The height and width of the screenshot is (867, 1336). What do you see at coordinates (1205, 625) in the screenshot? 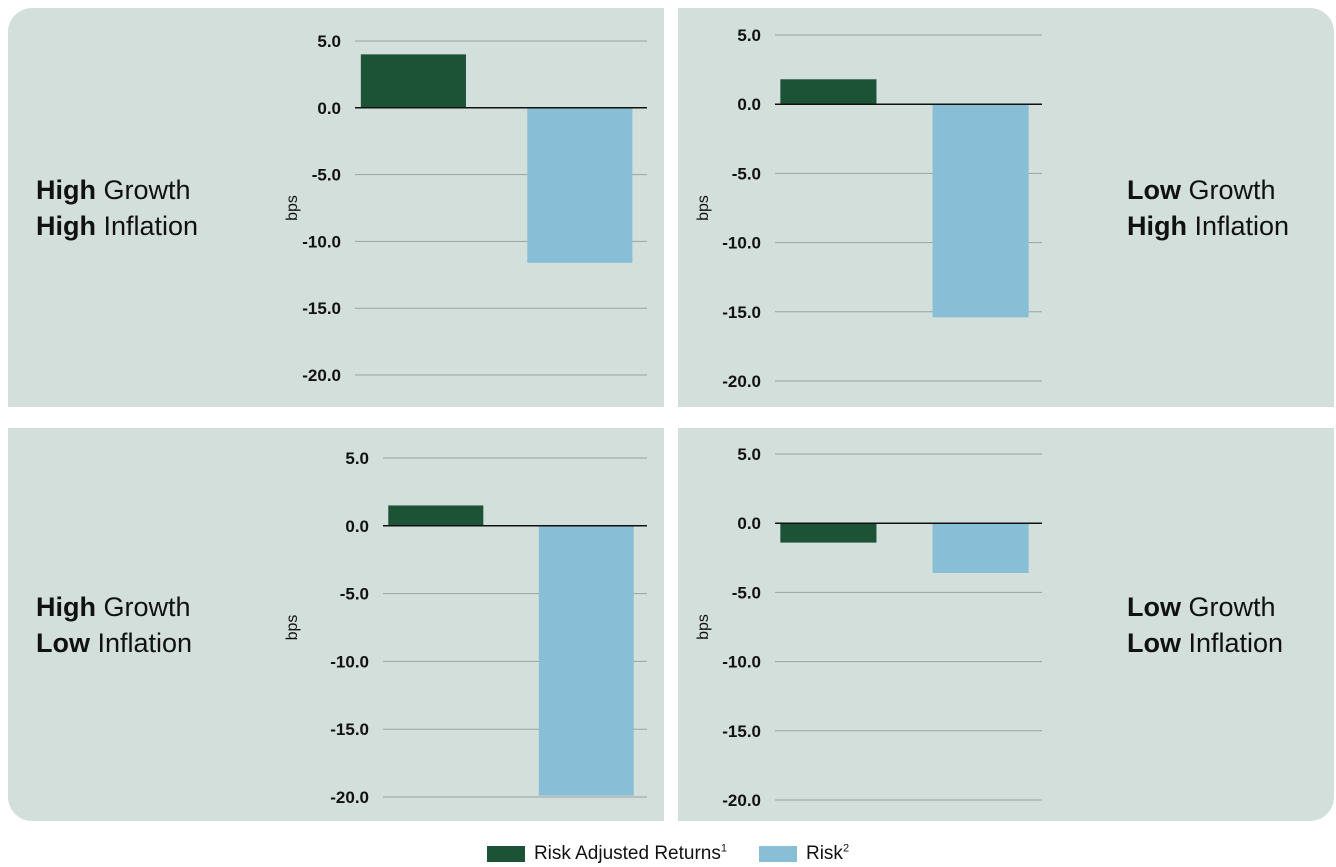
I see `scenario-label: Low Growth Low Inflation` at bounding box center [1205, 625].